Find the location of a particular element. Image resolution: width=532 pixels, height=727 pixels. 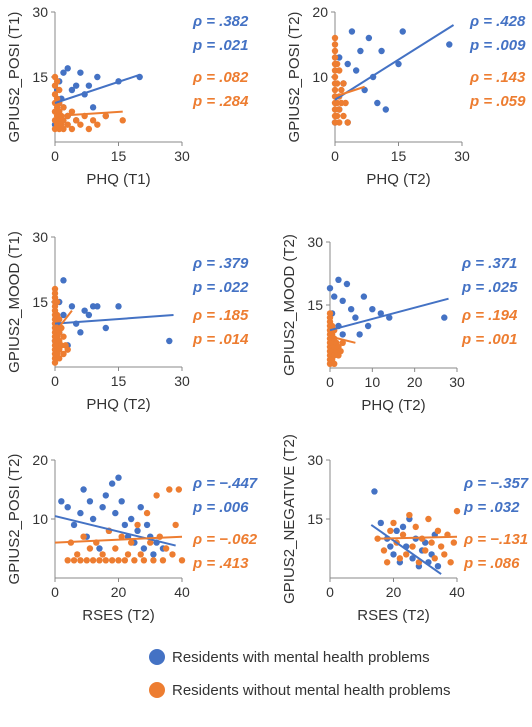

legend-marker is located at coordinates (157, 657).